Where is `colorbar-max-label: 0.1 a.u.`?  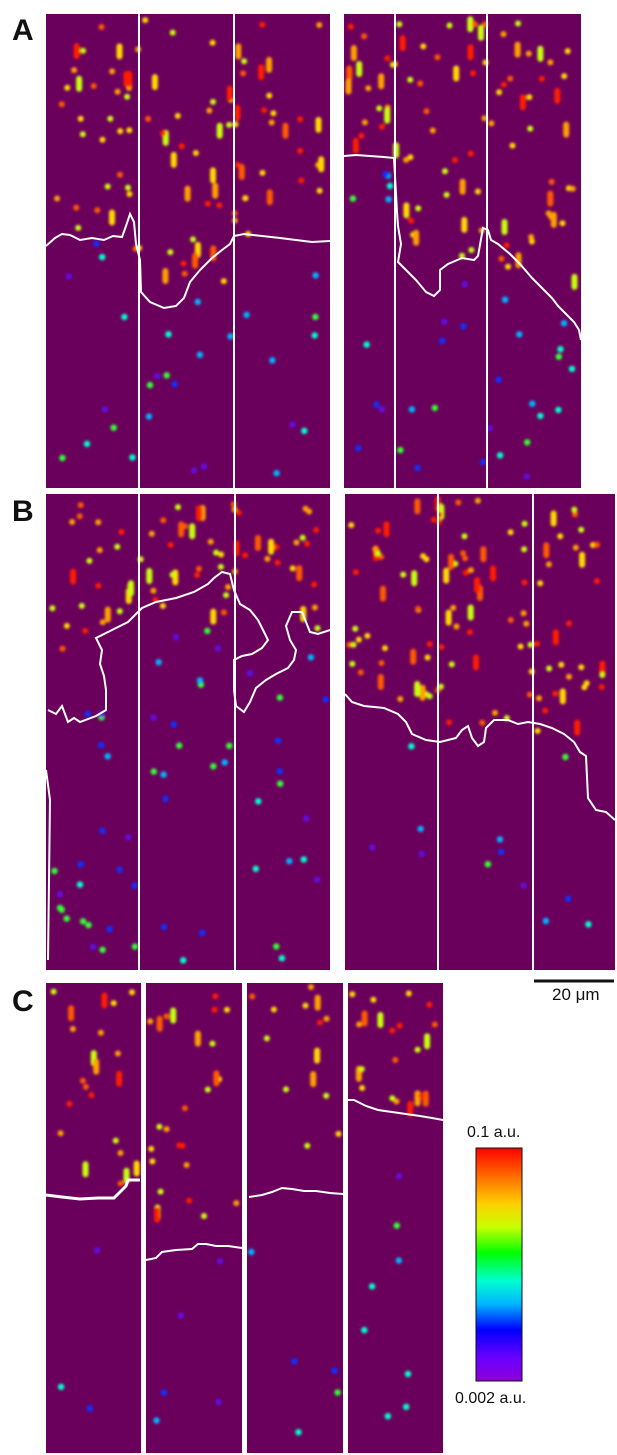
colorbar-max-label: 0.1 a.u. is located at coordinates (494, 1132).